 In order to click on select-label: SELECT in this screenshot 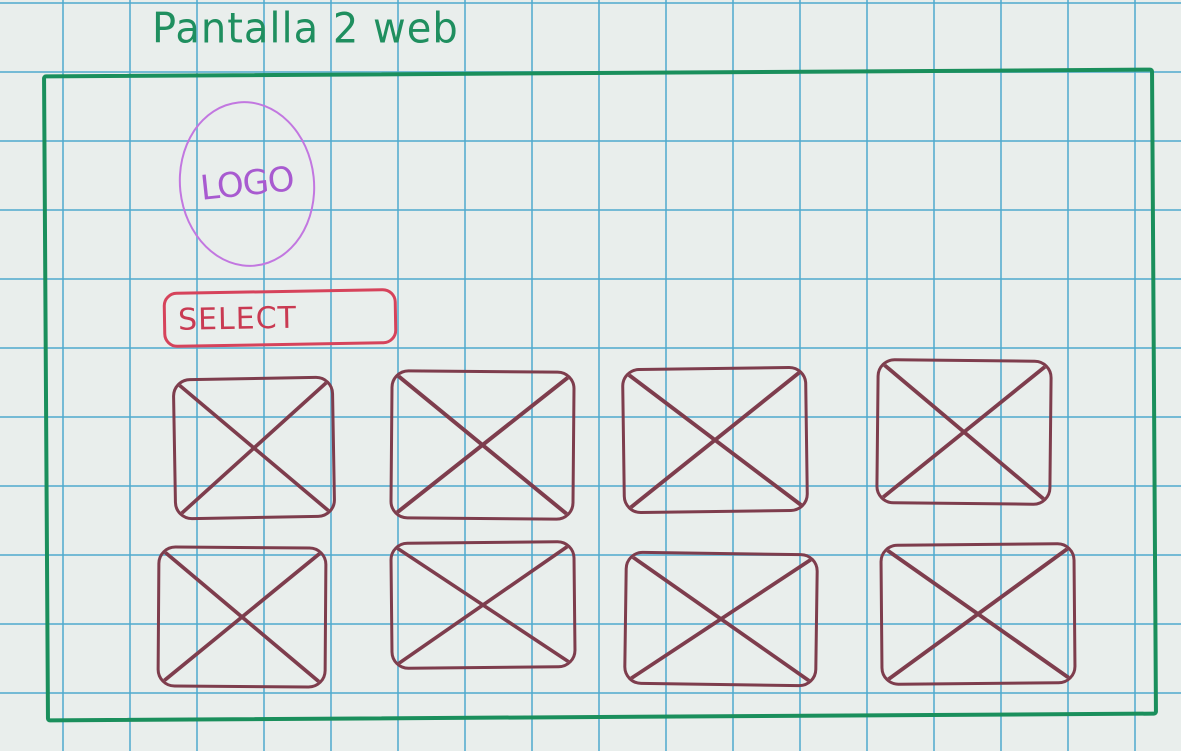, I will do `click(237, 319)`.